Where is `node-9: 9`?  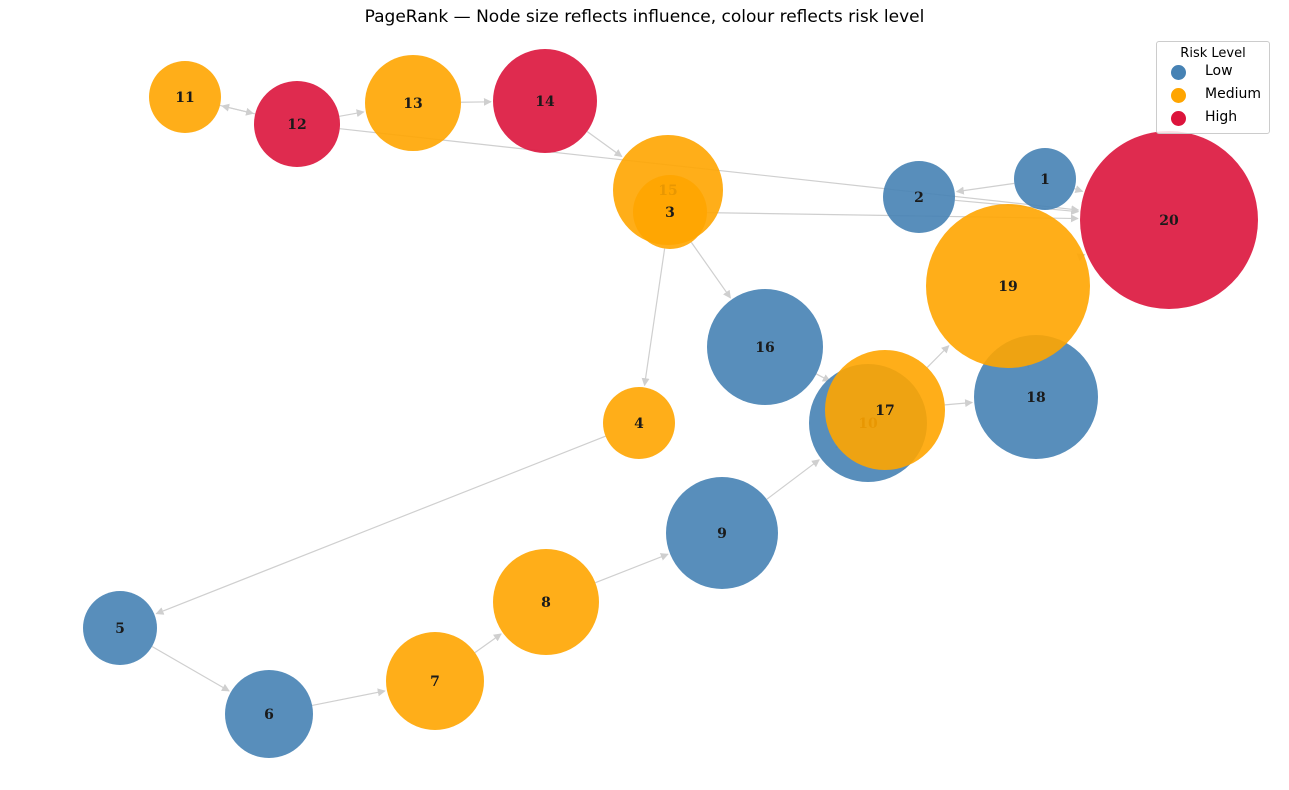 node-9: 9 is located at coordinates (722, 533).